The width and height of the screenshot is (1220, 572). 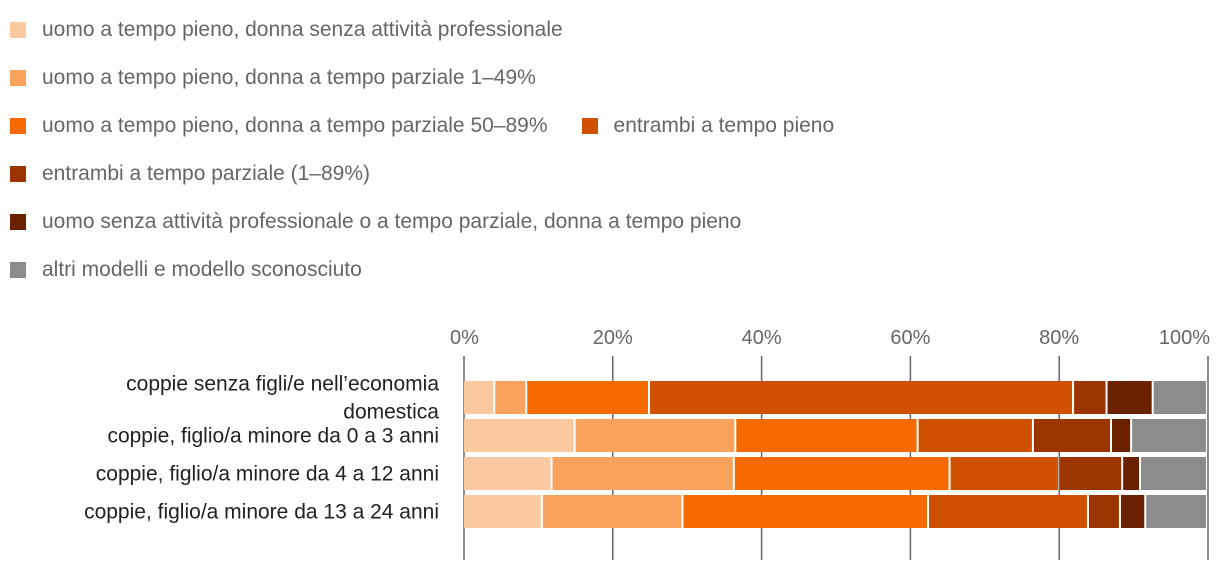 What do you see at coordinates (261, 512) in the screenshot?
I see `category-label: coppie, figlio/a minore da 13 a 24 anni` at bounding box center [261, 512].